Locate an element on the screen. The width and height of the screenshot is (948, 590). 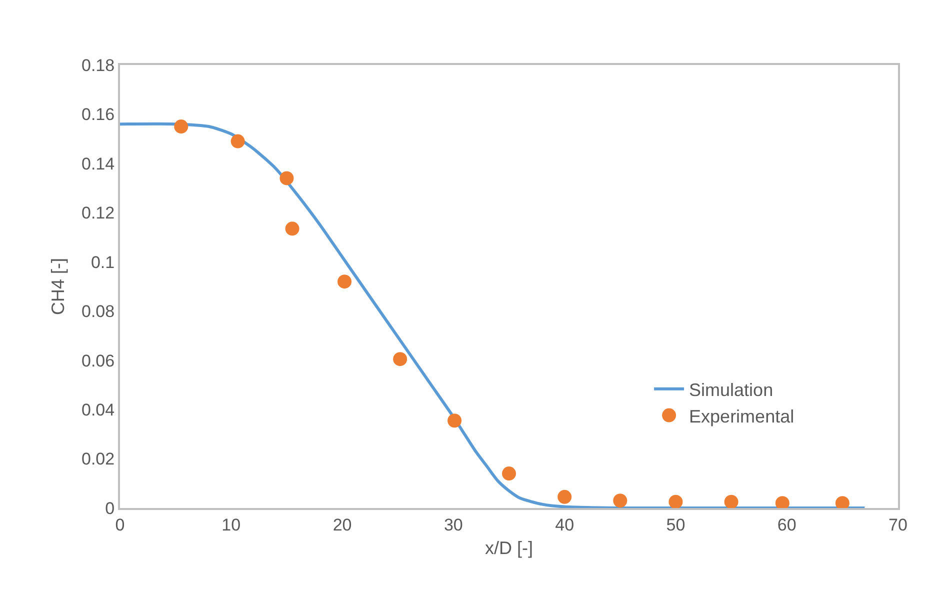
x-tick-label: 10 is located at coordinates (231, 524).